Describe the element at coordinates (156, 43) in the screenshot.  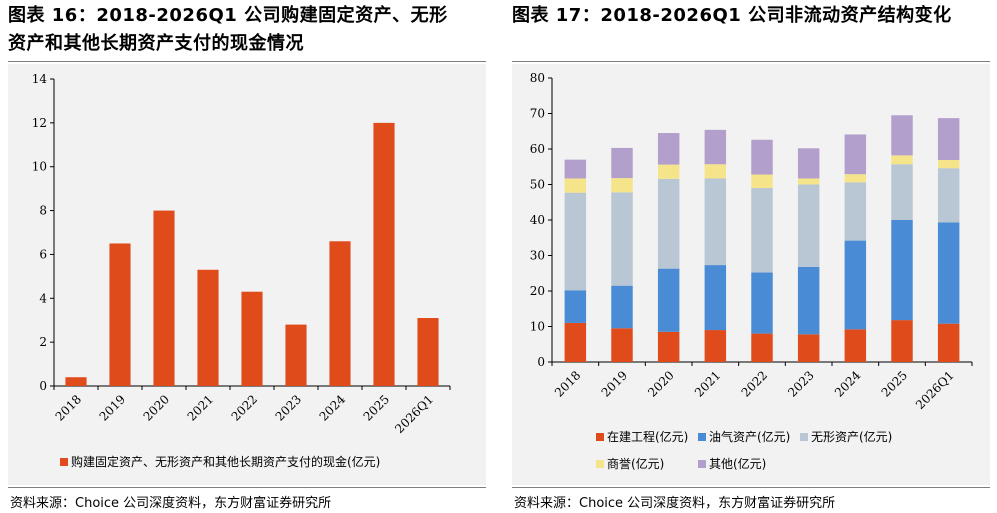
I see `left-chart-title-line2: 资产和其他长期资产支付的现金情况` at that location.